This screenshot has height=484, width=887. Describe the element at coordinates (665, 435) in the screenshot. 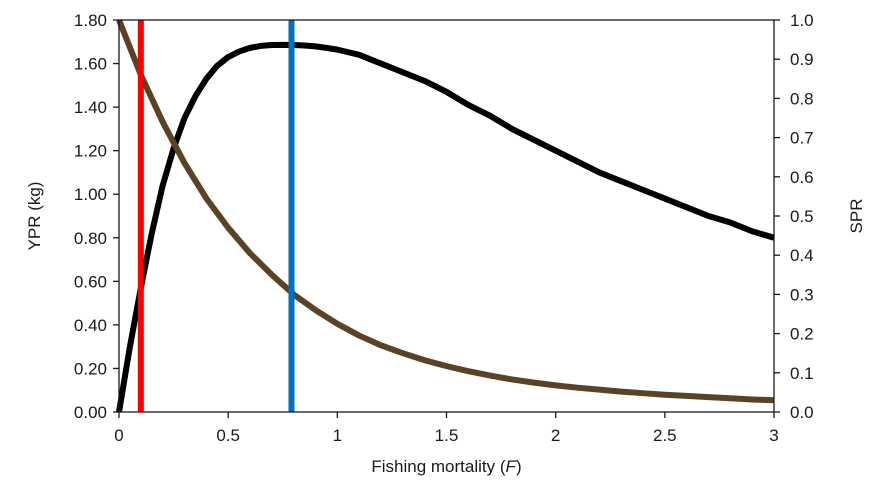

I see `x-tick-label: 2.5` at that location.